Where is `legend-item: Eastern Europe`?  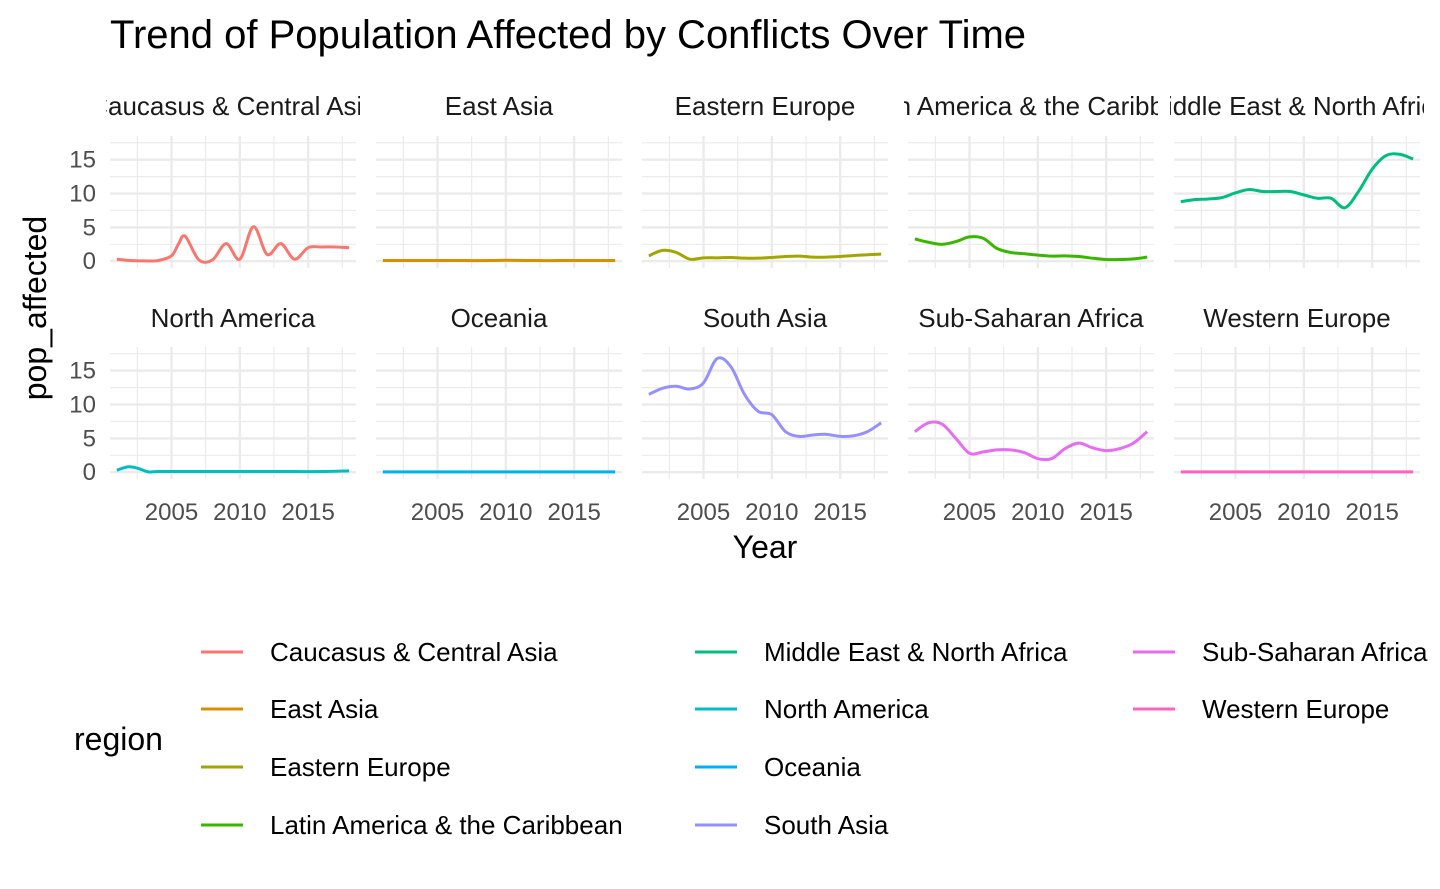
legend-item: Eastern Europe is located at coordinates (326, 767).